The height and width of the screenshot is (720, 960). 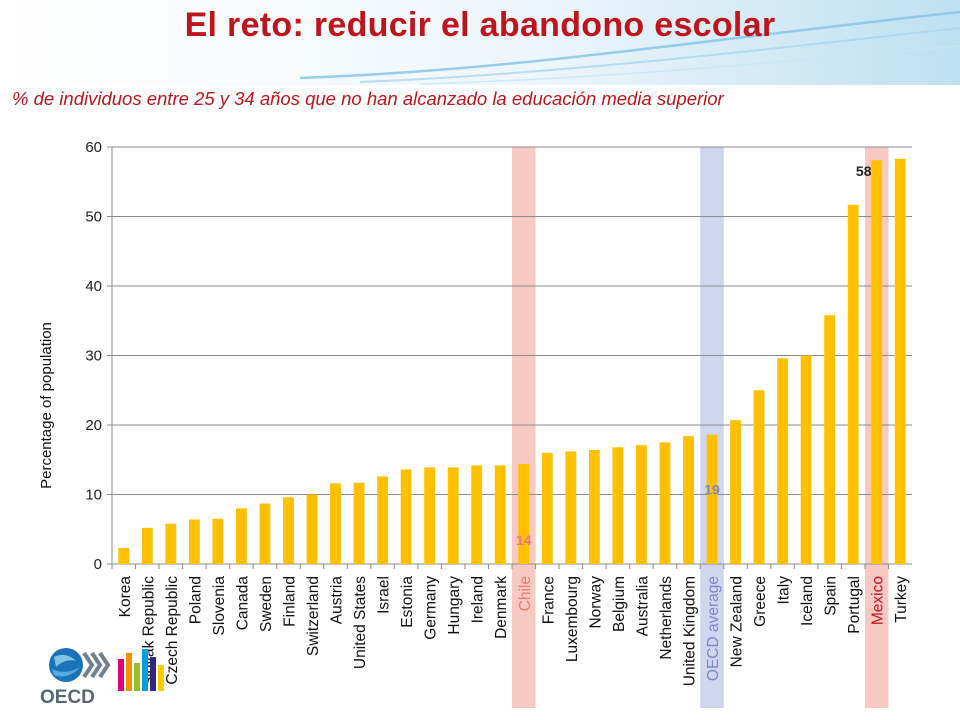 What do you see at coordinates (313, 616) in the screenshot?
I see `x-category-label: Switzerland` at bounding box center [313, 616].